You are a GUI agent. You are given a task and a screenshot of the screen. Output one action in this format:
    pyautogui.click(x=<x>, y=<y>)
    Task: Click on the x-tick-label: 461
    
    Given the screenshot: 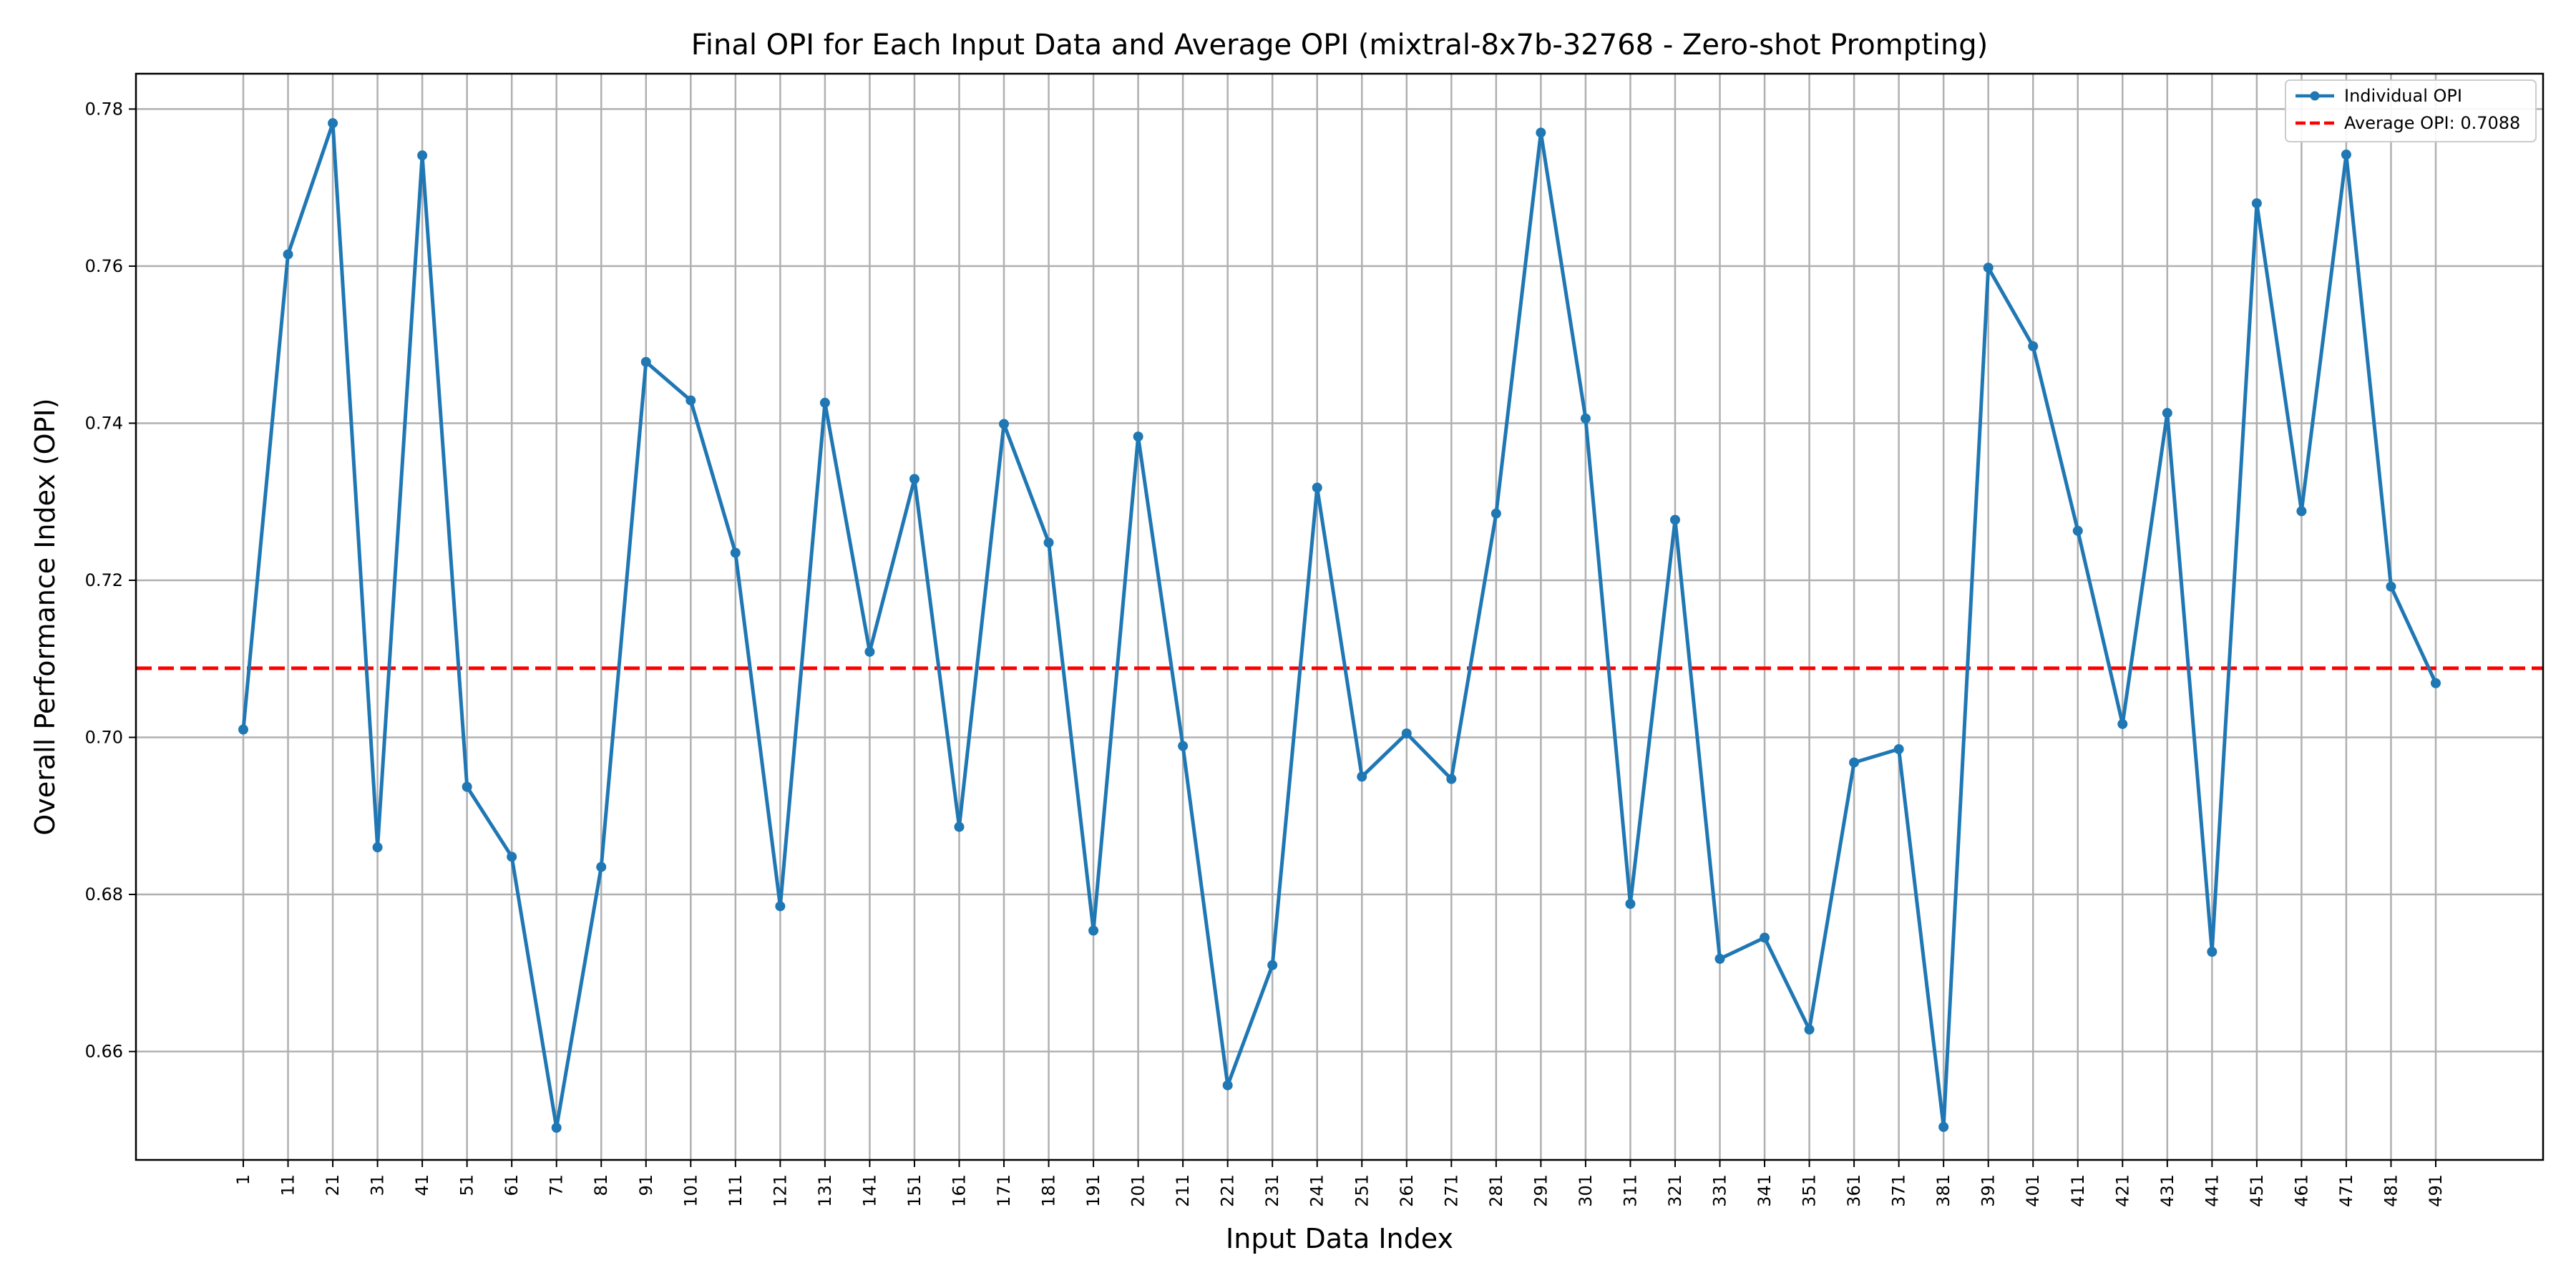 What is the action you would take?
    pyautogui.click(x=2301, y=1190)
    